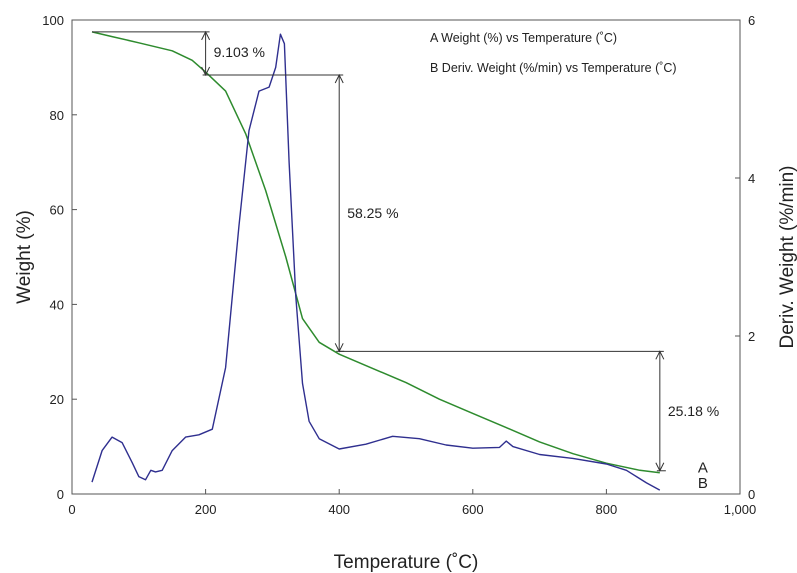  I want to click on y-tick-label: 60, so click(57, 210).